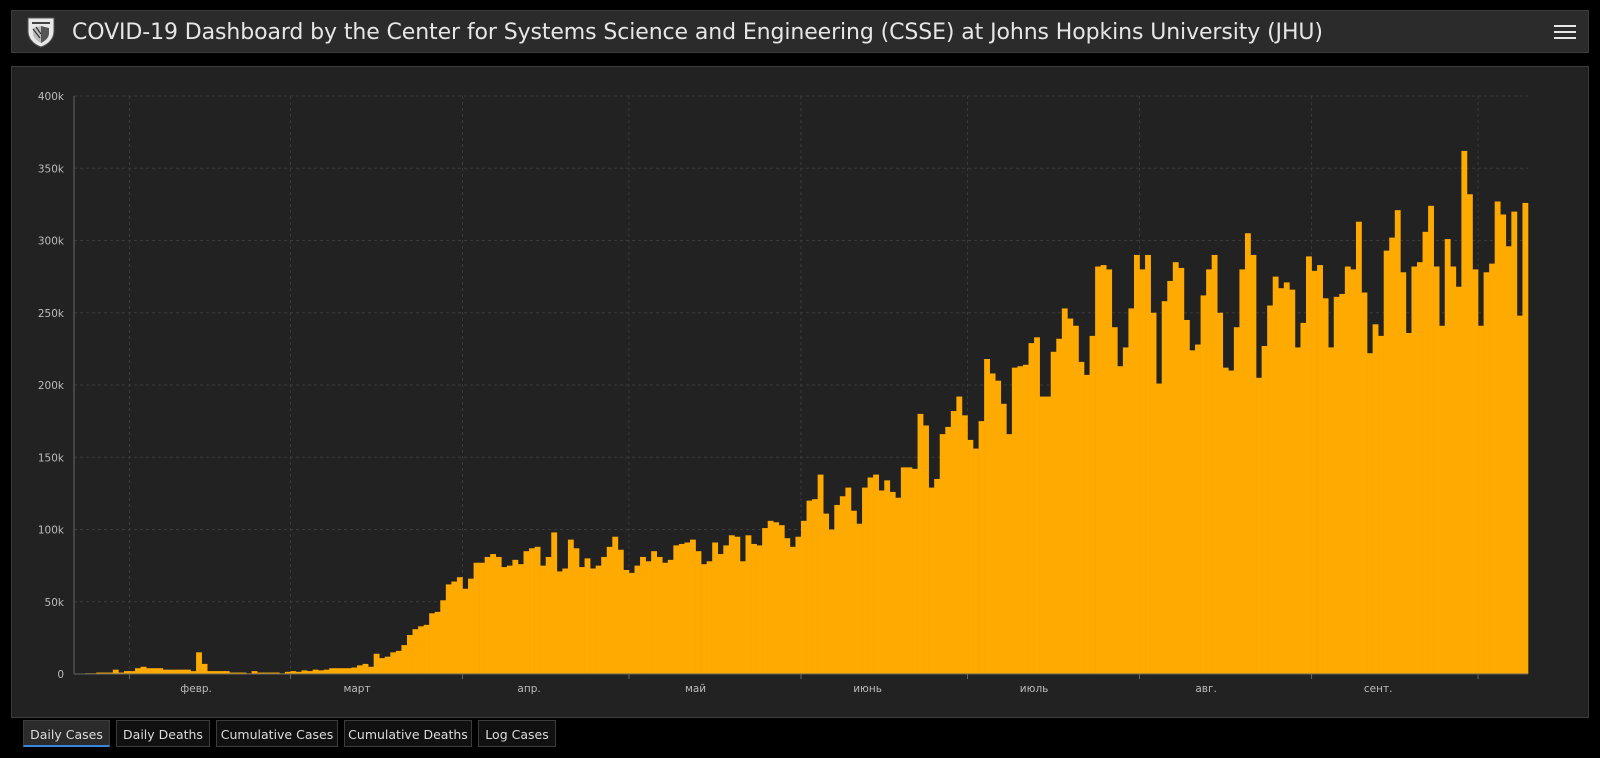  What do you see at coordinates (528, 689) in the screenshot?
I see `x-tick-label: апр.` at bounding box center [528, 689].